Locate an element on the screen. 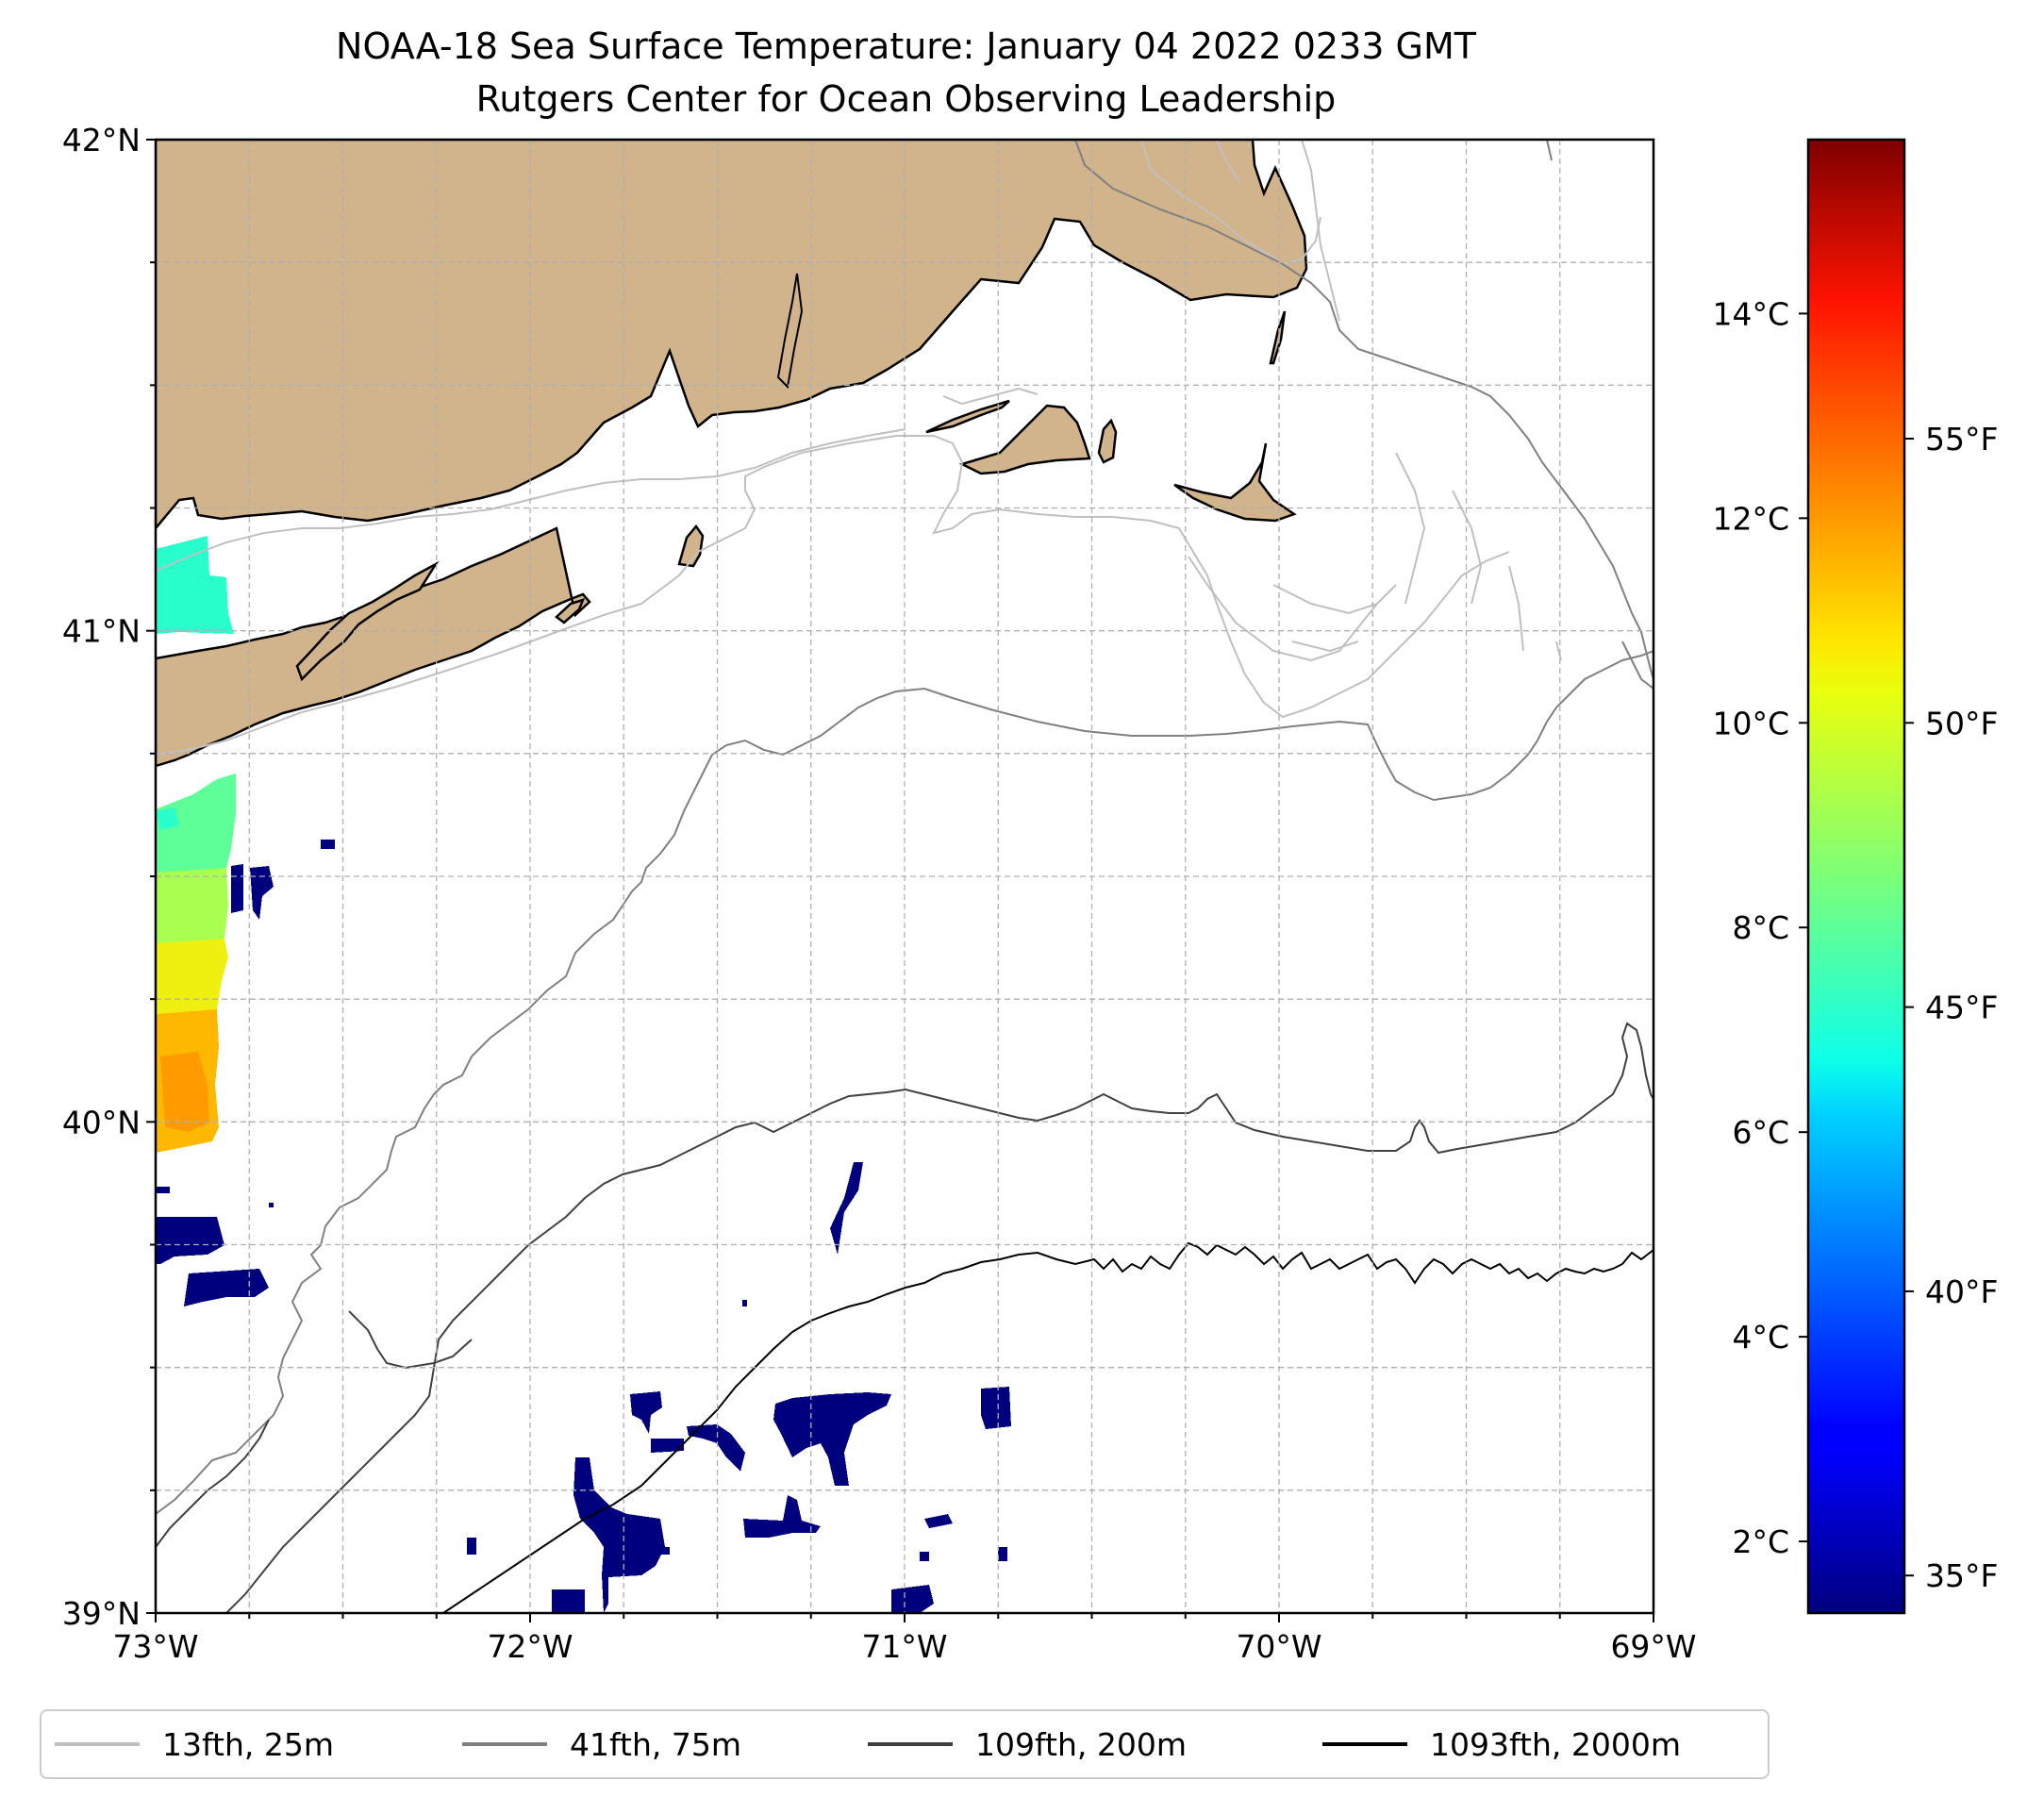  sst-patch-nj-shelf-mid-green is located at coordinates (192, 905).